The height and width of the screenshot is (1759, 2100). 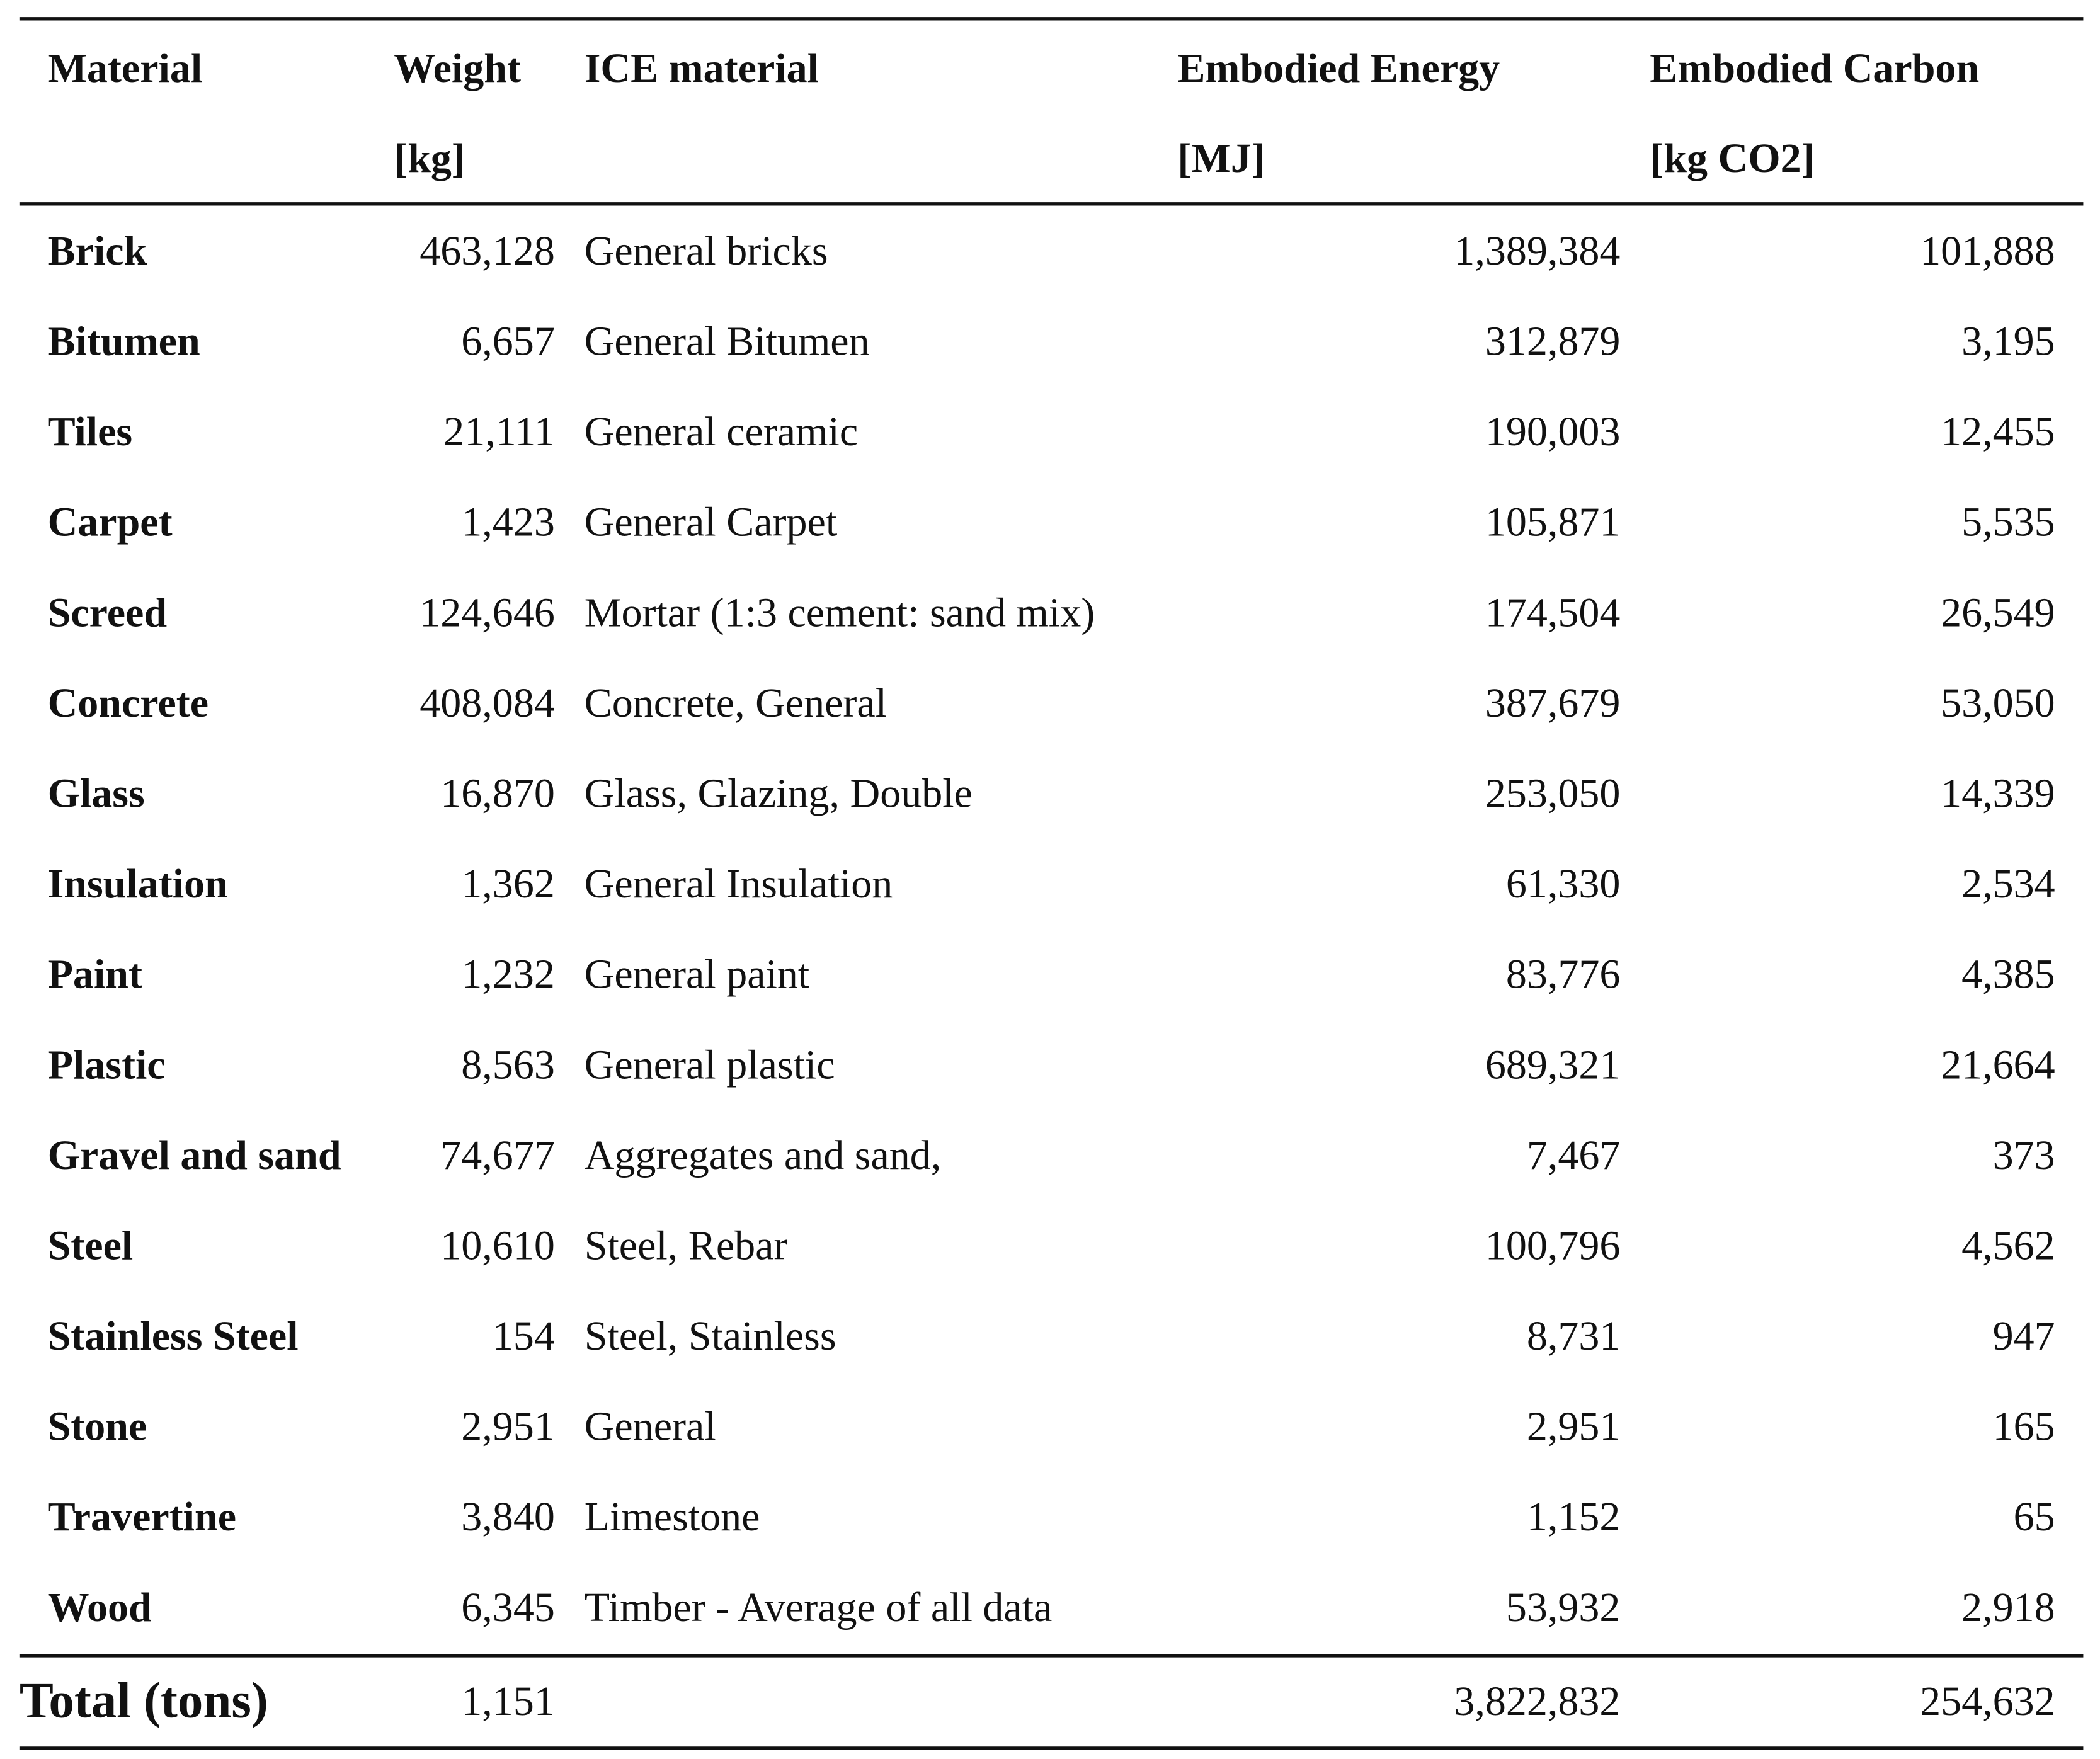 What do you see at coordinates (508, 342) in the screenshot?
I see `cell: 6,657` at bounding box center [508, 342].